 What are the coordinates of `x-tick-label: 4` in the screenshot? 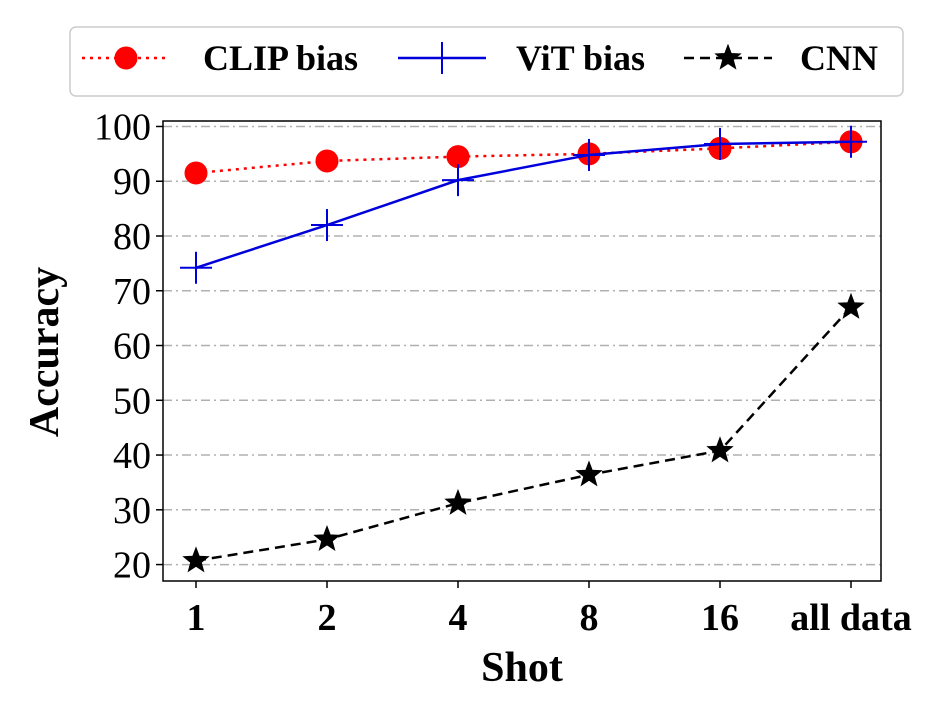 It's located at (458, 618).